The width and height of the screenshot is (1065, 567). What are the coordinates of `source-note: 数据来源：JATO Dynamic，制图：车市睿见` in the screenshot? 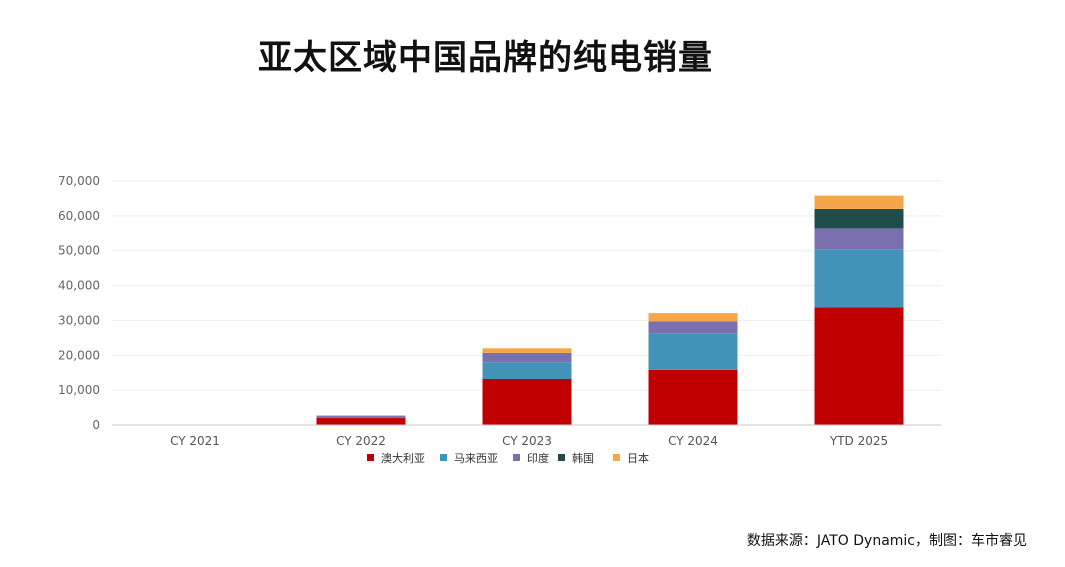 It's located at (886, 541).